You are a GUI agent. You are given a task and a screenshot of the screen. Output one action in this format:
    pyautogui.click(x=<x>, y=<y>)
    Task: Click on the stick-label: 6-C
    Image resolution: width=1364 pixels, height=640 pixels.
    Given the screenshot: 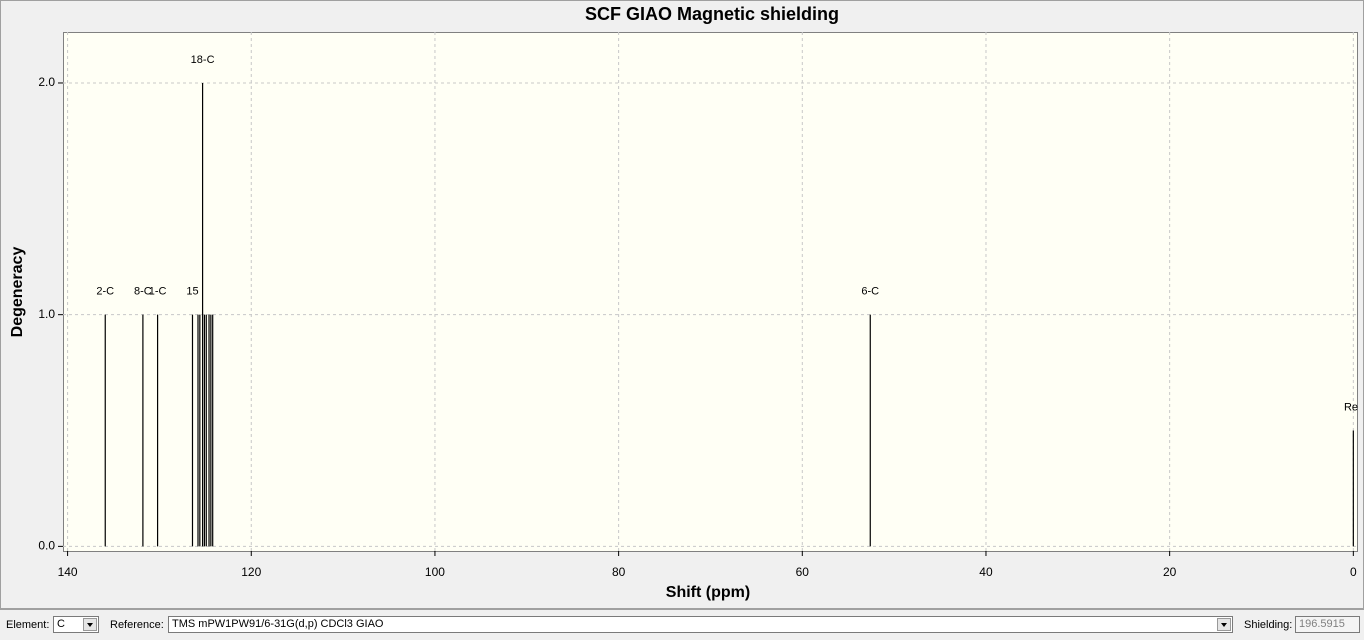 What is the action you would take?
    pyautogui.click(x=870, y=292)
    